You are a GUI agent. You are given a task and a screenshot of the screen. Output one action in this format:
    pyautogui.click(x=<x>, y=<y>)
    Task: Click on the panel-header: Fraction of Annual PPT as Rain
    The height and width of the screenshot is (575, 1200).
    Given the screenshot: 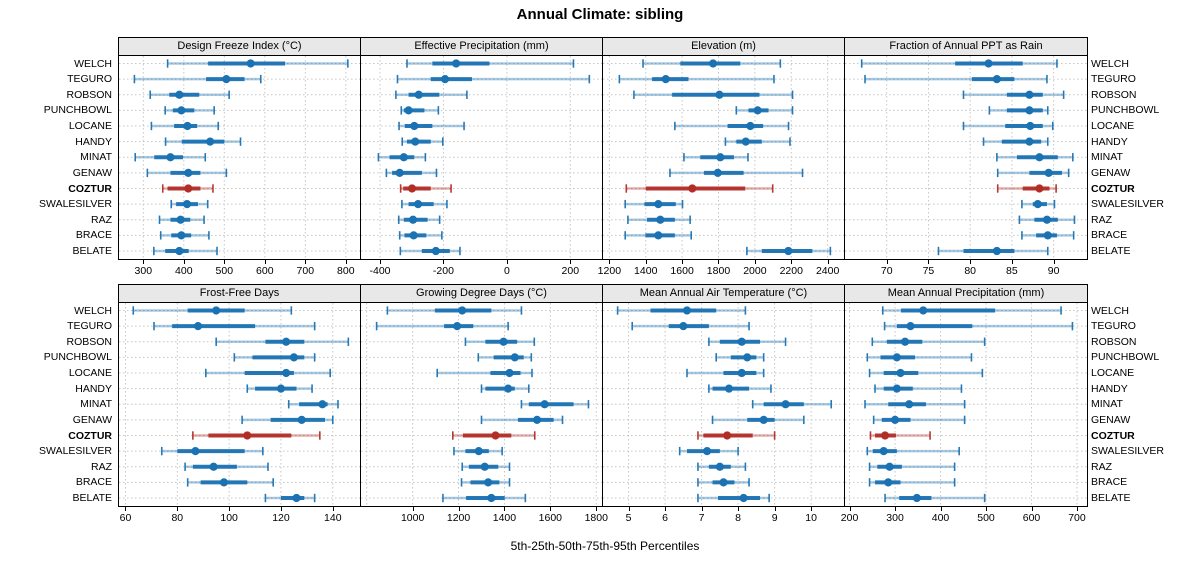 What is the action you would take?
    pyautogui.click(x=966, y=47)
    